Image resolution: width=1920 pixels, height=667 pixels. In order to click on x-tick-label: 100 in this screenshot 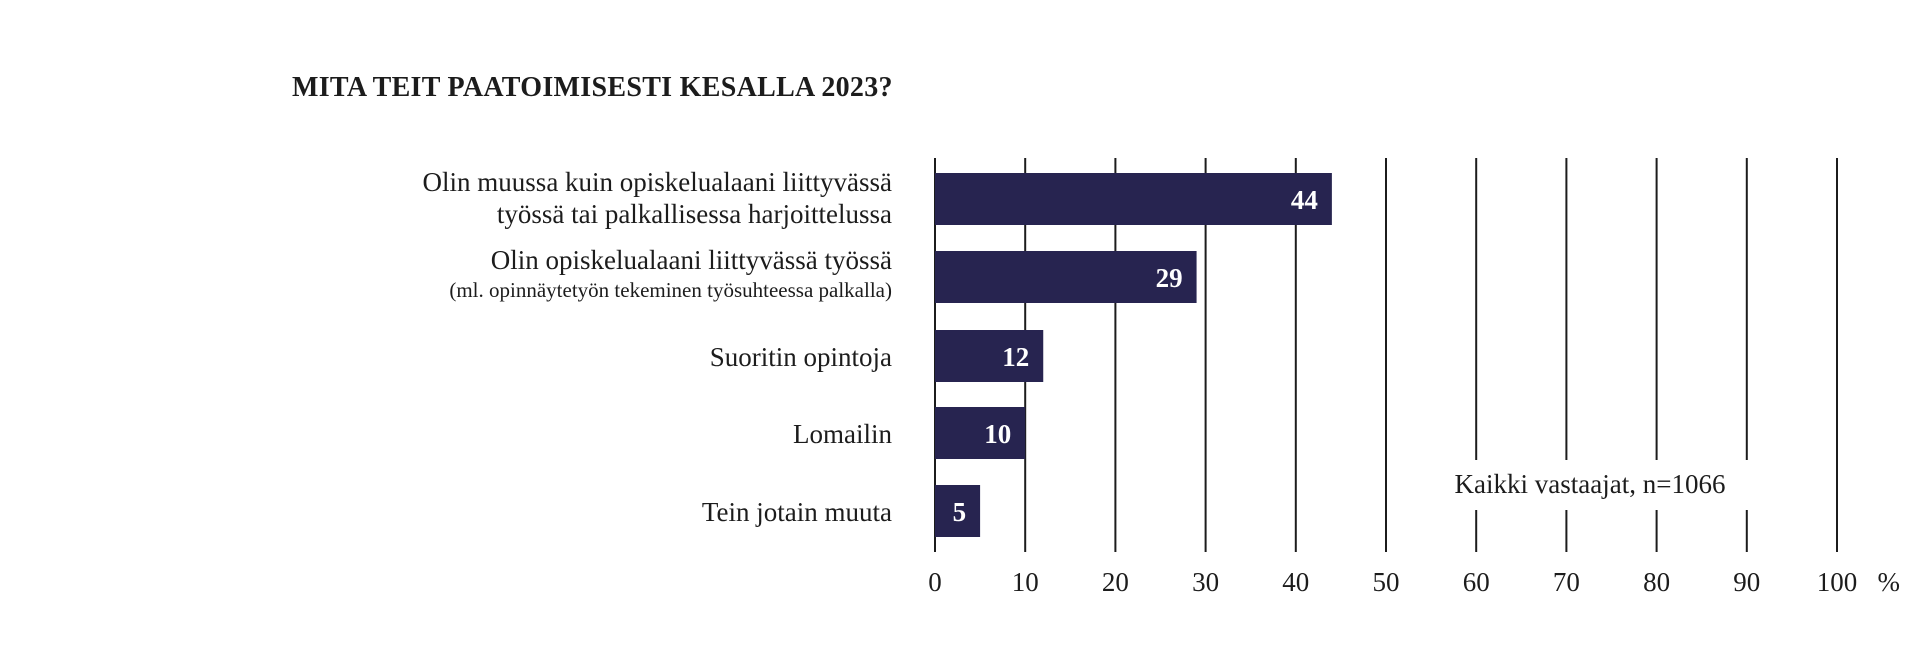, I will do `click(1837, 582)`.